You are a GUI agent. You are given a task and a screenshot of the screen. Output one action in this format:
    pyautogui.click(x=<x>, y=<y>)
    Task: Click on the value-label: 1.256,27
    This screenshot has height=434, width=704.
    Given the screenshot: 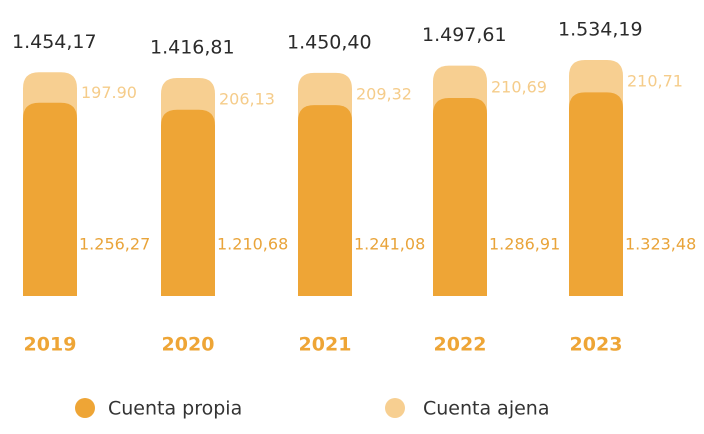 What is the action you would take?
    pyautogui.click(x=114, y=244)
    